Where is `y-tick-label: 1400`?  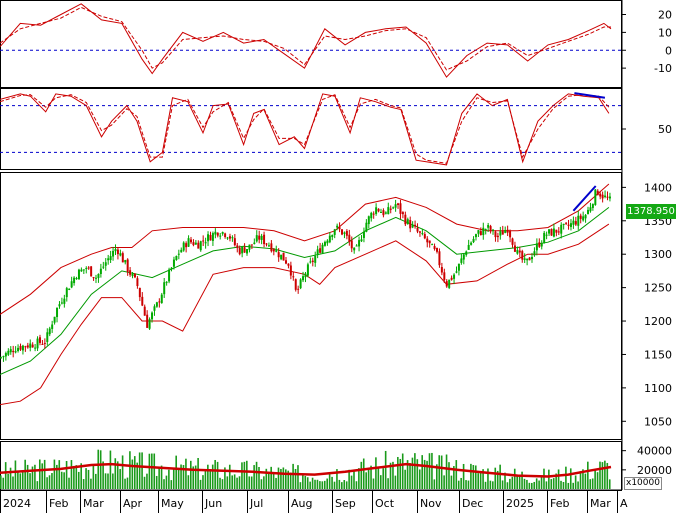
y-tick-label: 1400 is located at coordinates (658, 187).